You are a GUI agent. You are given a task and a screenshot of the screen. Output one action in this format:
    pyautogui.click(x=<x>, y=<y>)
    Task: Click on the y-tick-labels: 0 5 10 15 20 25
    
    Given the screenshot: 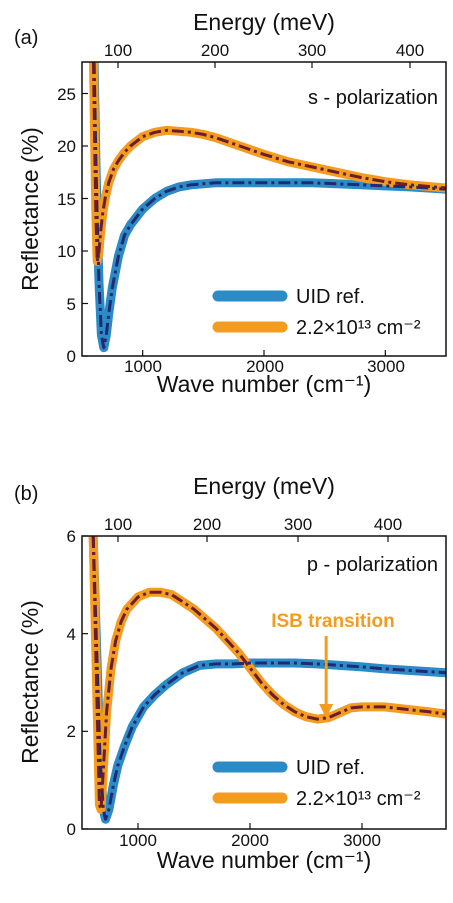 What is the action you would take?
    pyautogui.click(x=66, y=225)
    